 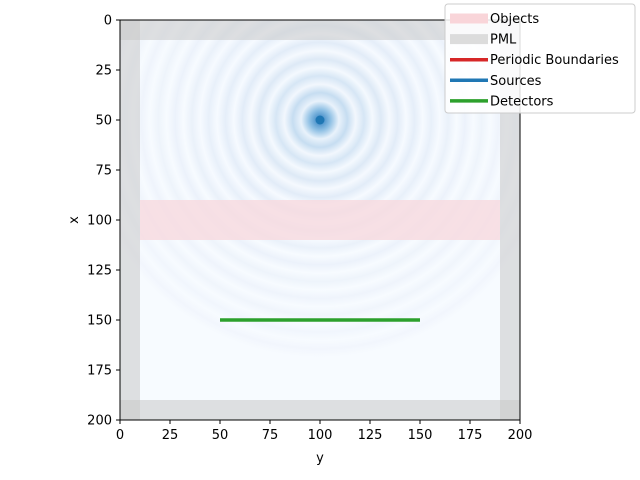 I want to click on sources-layer, so click(x=320, y=120).